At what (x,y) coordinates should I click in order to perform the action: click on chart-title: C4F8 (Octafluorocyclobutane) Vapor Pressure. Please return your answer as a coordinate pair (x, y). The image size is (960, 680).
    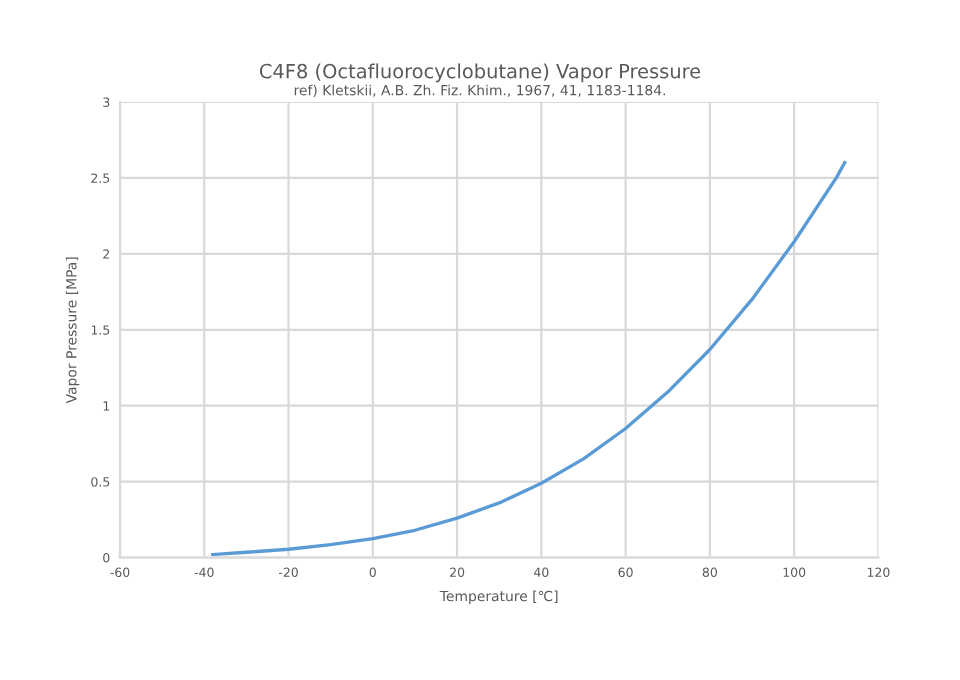
    Looking at the image, I should click on (480, 73).